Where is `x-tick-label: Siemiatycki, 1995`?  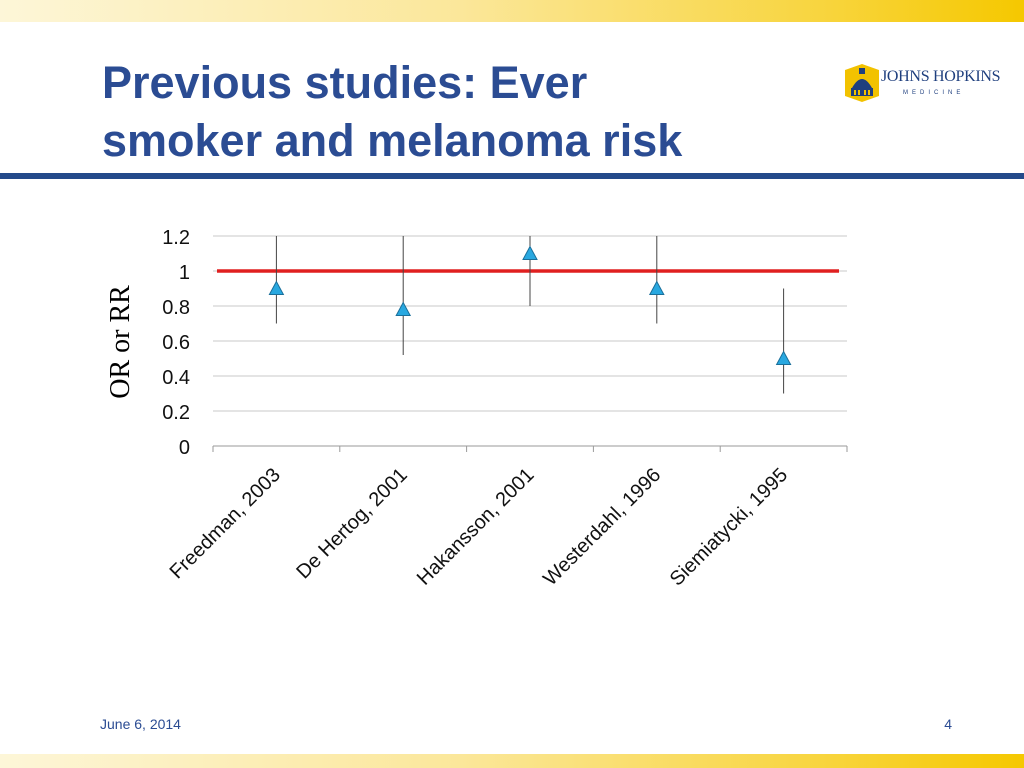
x-tick-label: Siemiatycki, 1995 is located at coordinates (729, 527).